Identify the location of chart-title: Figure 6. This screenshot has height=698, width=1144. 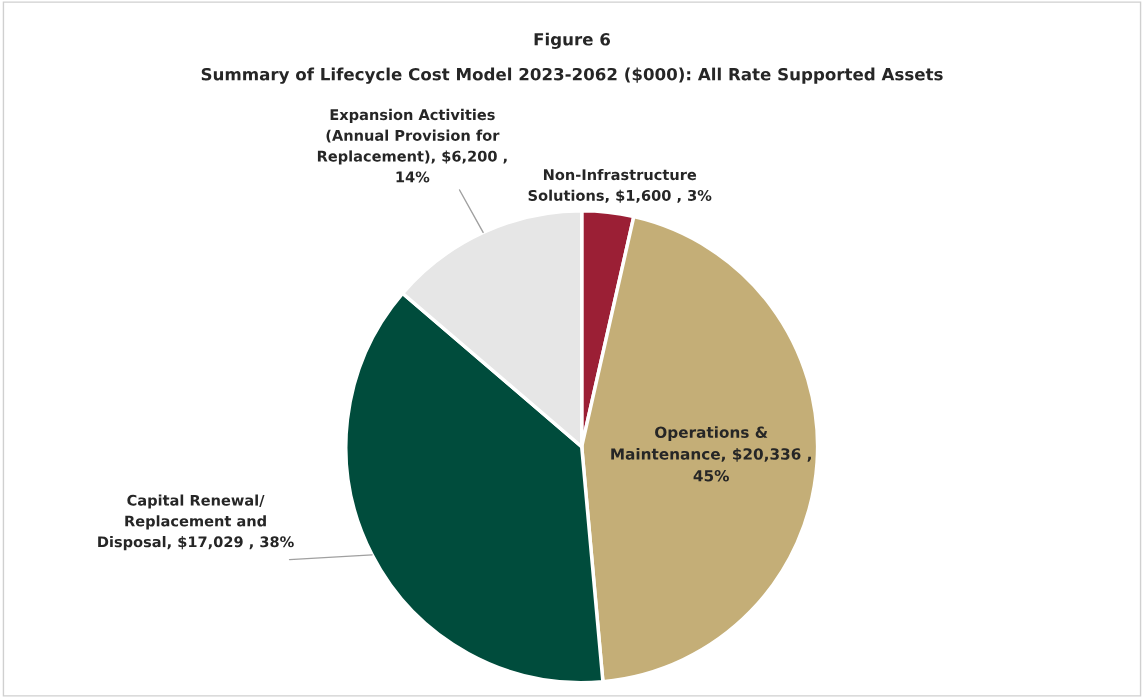
(572, 40).